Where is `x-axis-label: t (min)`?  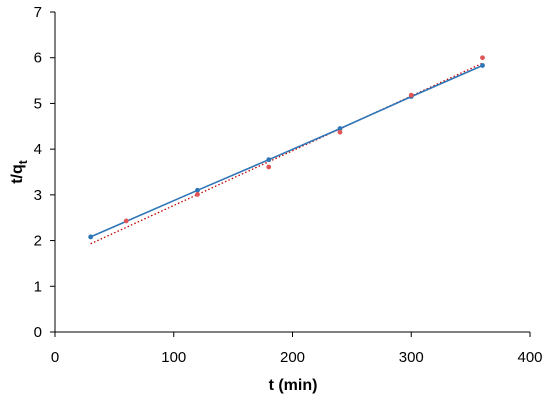
x-axis-label: t (min) is located at coordinates (293, 385).